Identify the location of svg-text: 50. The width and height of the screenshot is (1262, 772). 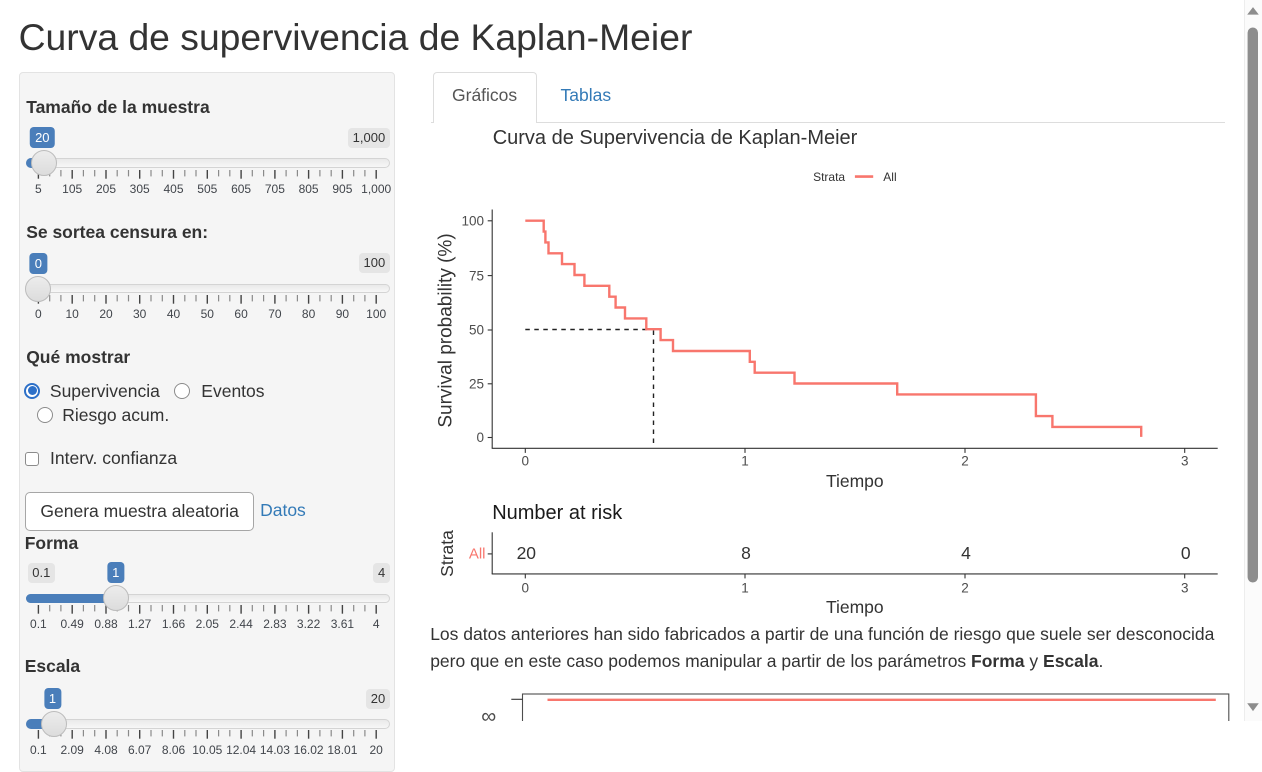
(476, 330).